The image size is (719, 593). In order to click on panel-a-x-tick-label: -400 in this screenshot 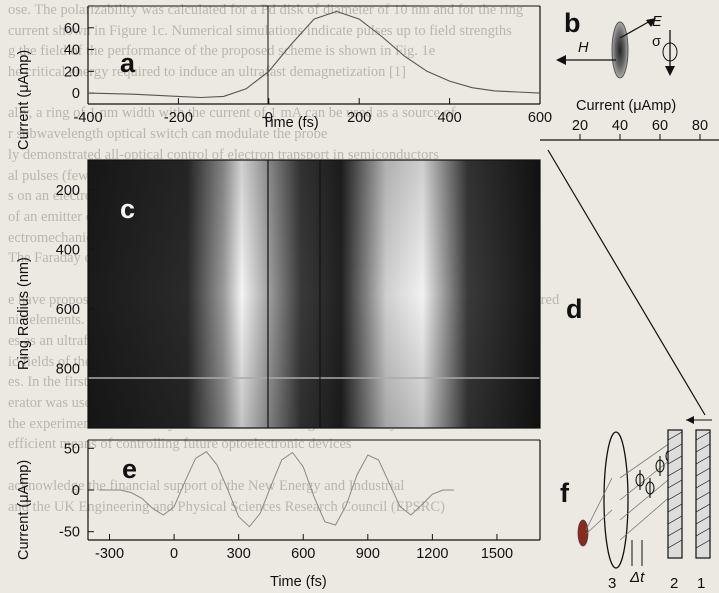, I will do `click(87, 118)`.